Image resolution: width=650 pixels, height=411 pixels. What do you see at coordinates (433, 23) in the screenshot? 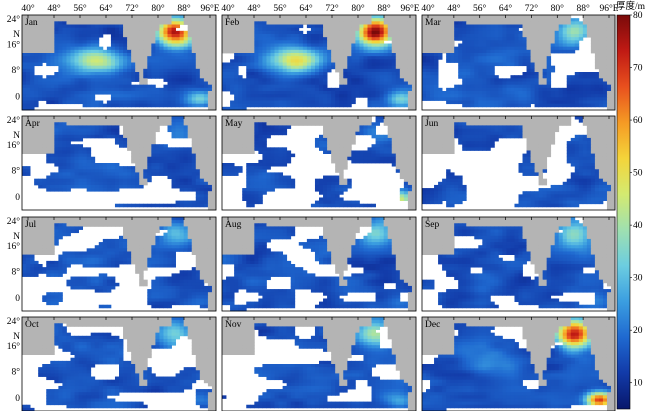
I see `month-label: Mar` at bounding box center [433, 23].